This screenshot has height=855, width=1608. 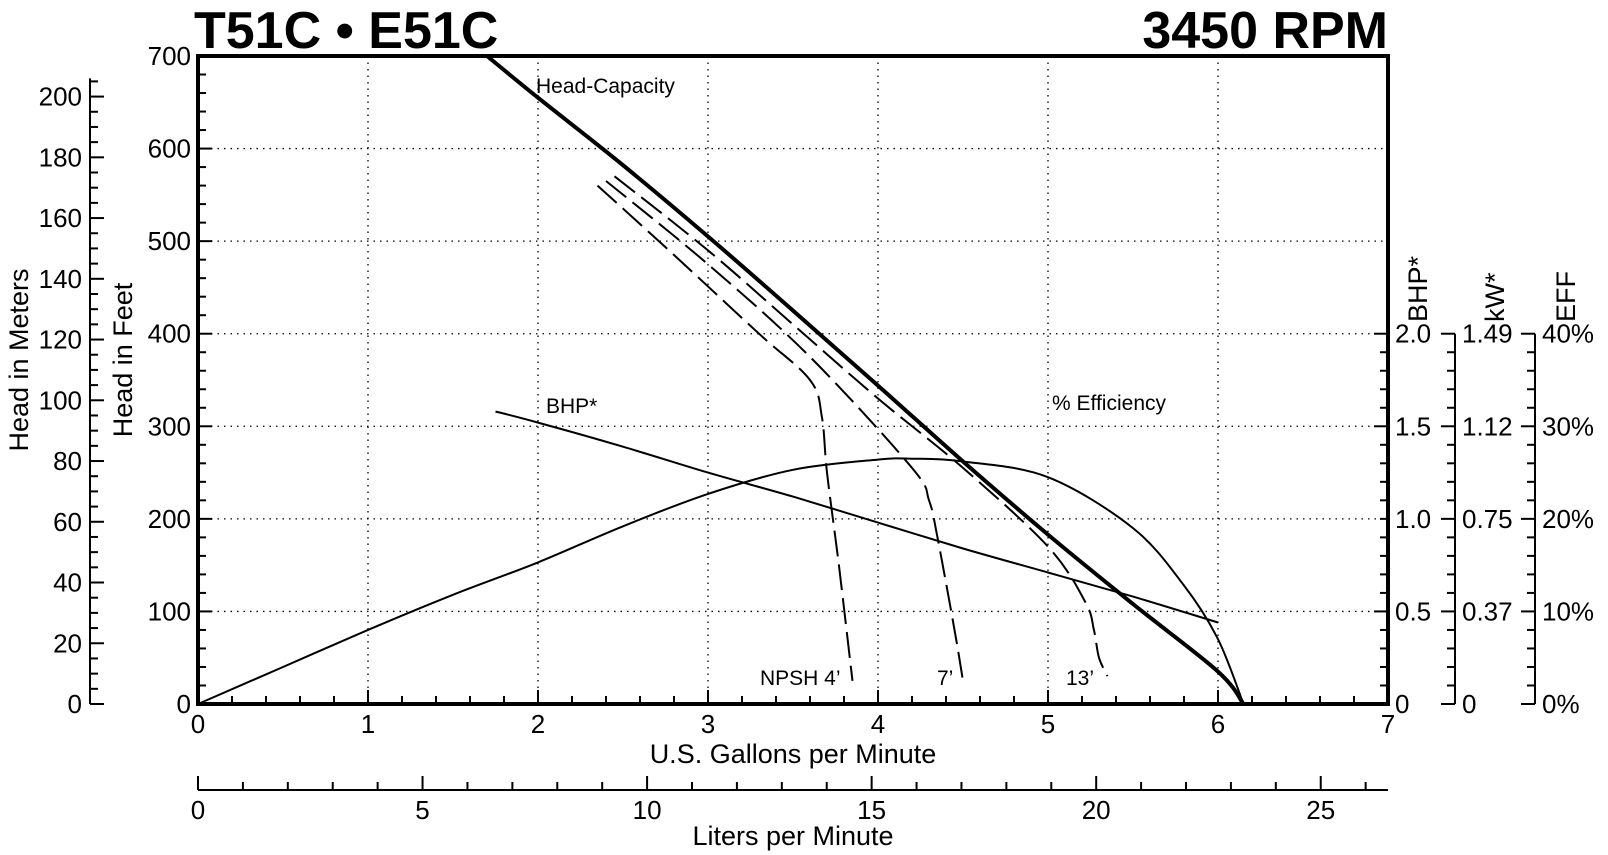 What do you see at coordinates (67, 643) in the screenshot?
I see `y-meters-tick-label: 20` at bounding box center [67, 643].